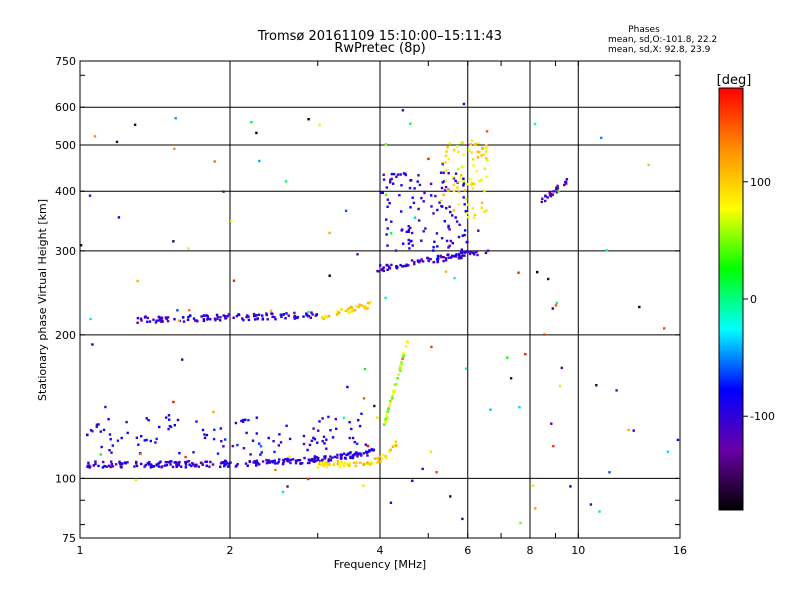 The image size is (800, 600). Describe the element at coordinates (379, 48) in the screenshot. I see `chart-subtitle: RwPretec (8p)` at that location.